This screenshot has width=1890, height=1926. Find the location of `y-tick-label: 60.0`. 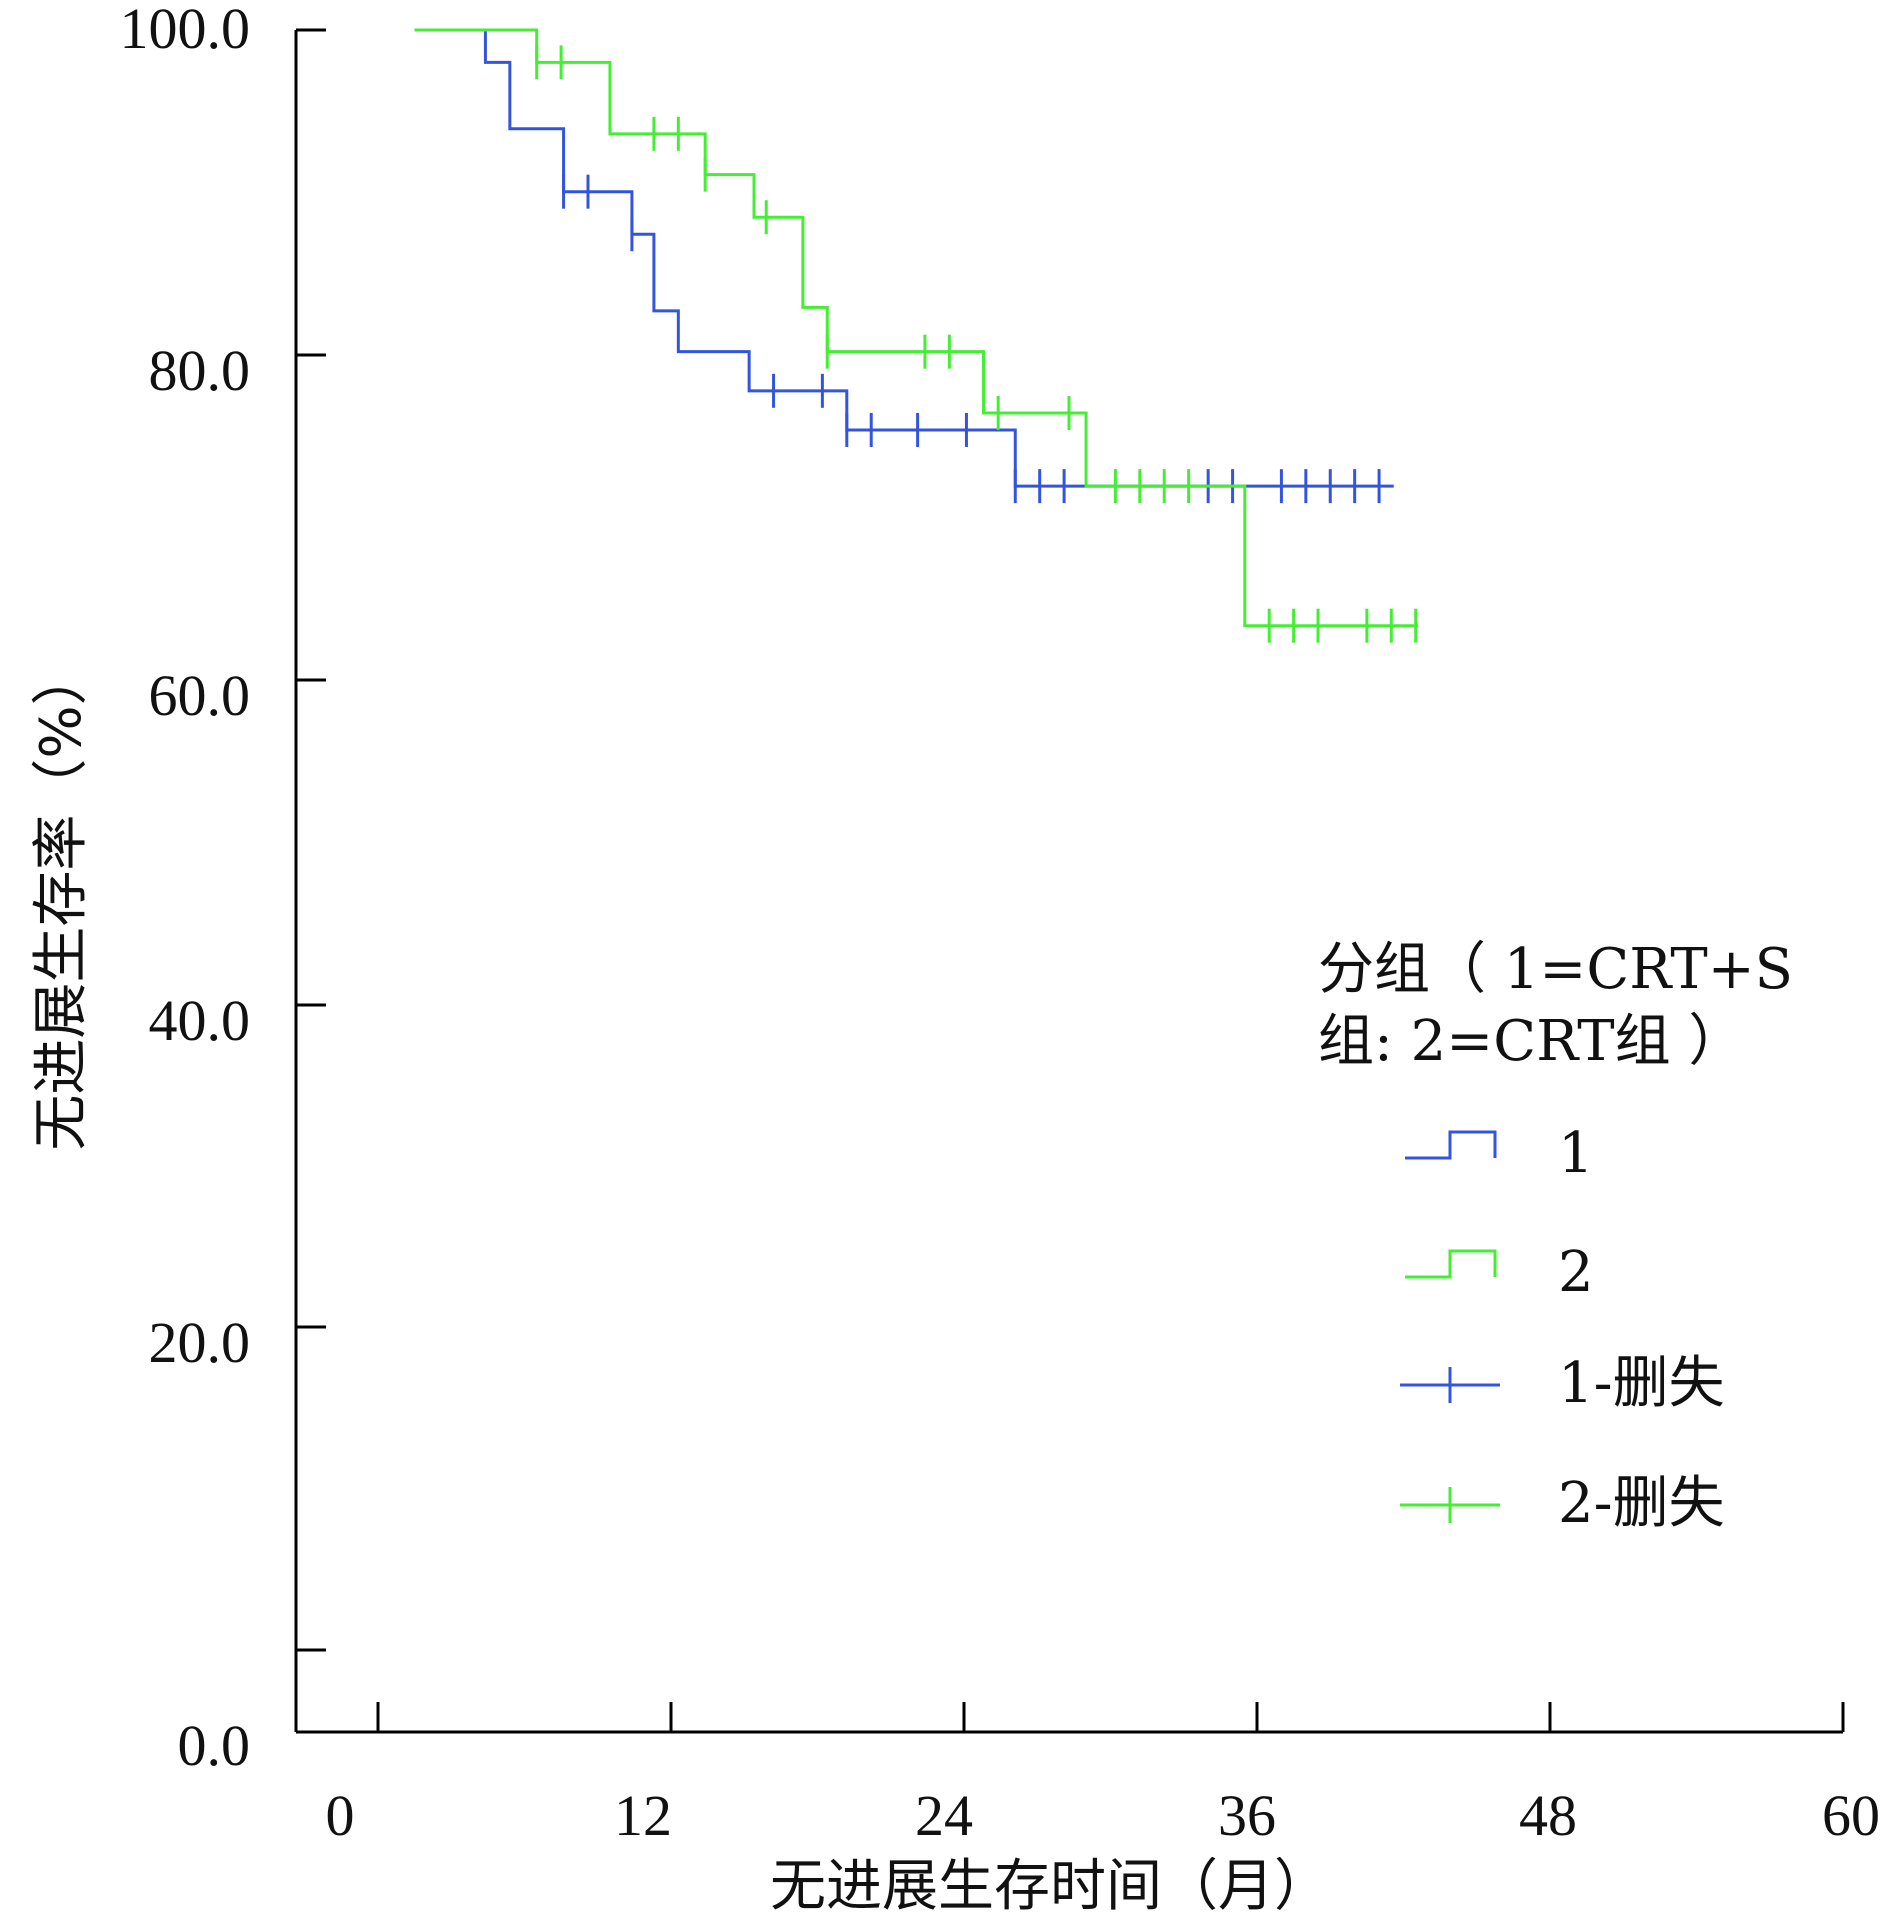

y-tick-label: 60.0 is located at coordinates (200, 695).